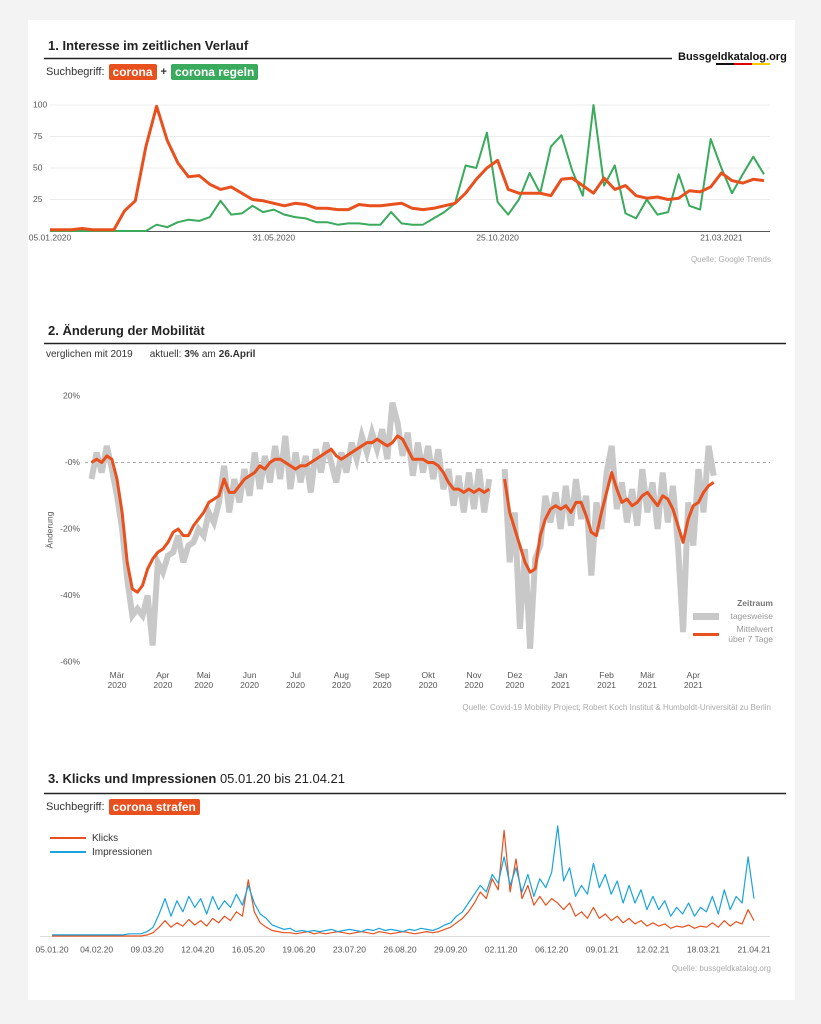  Describe the element at coordinates (298, 949) in the screenshot. I see `x-tick-label: 19.06.20` at that location.